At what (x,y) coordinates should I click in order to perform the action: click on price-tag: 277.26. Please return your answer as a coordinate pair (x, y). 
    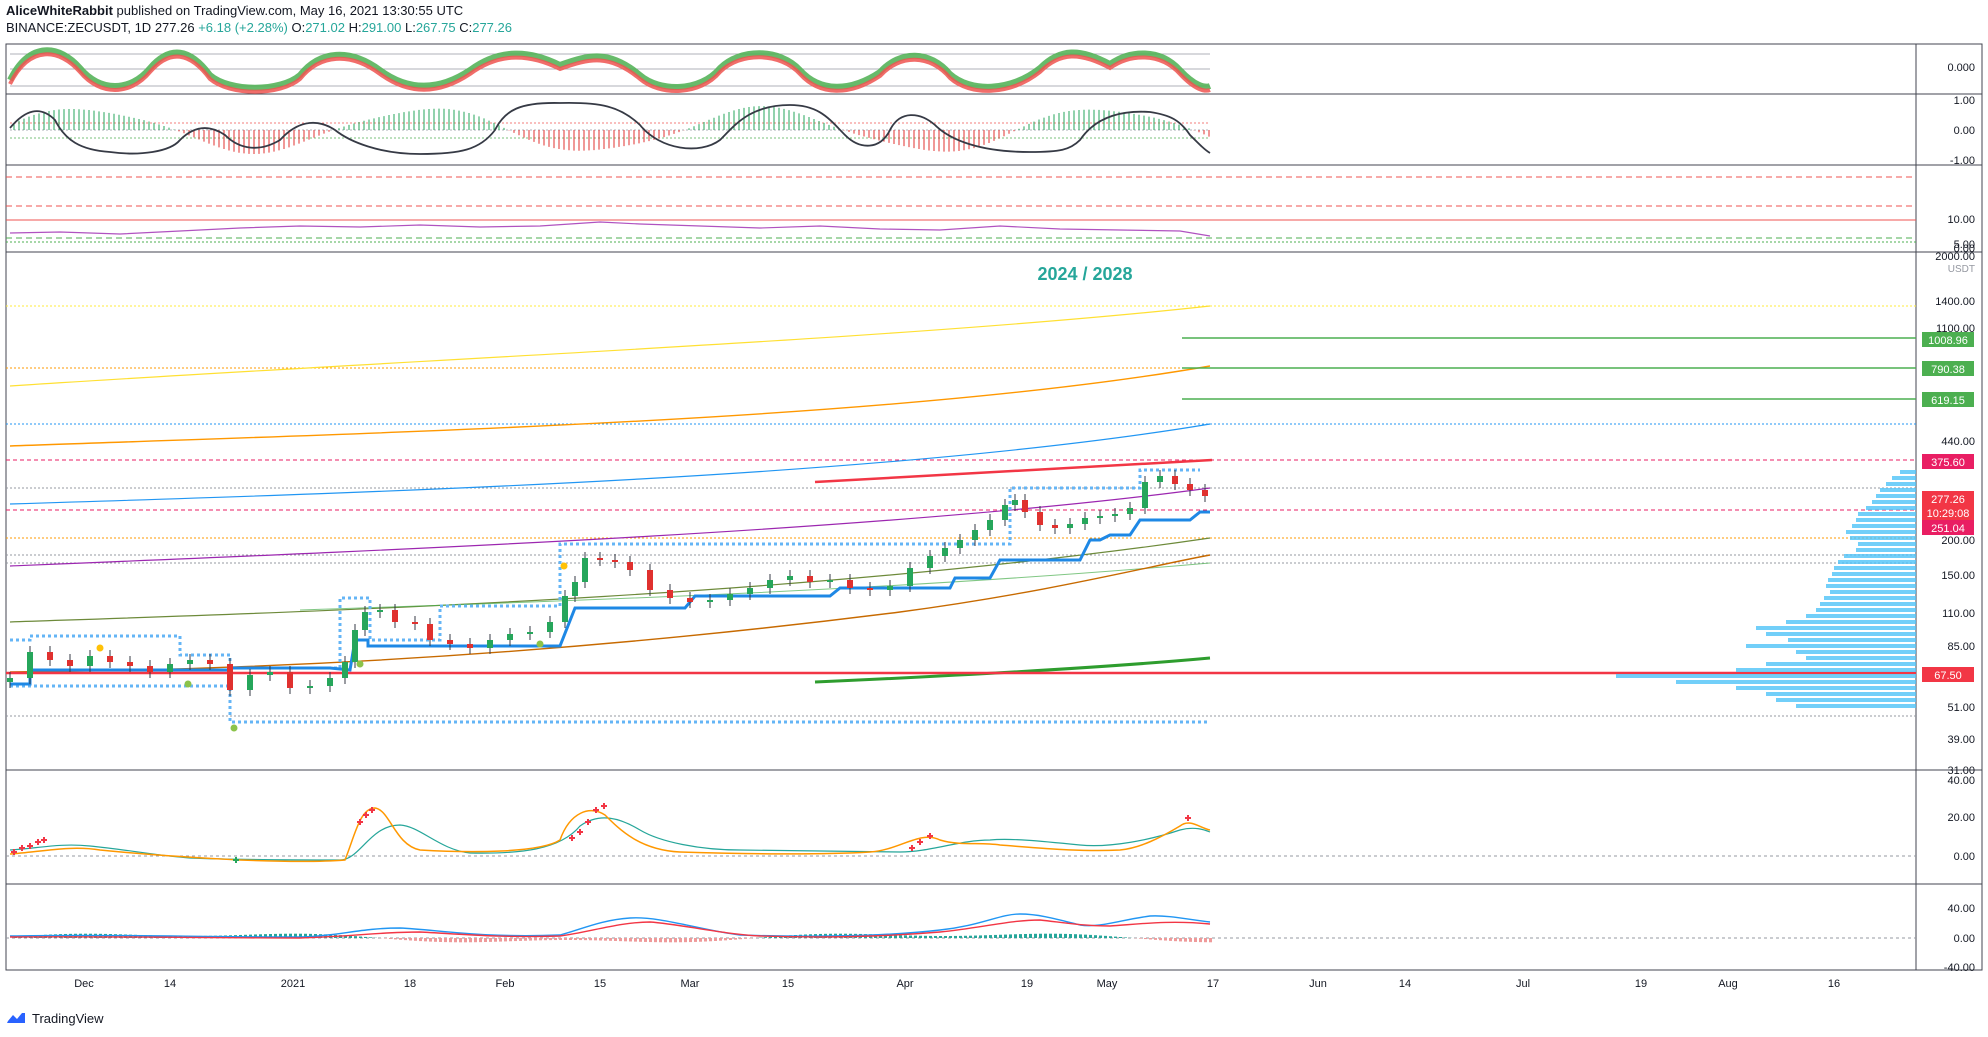
    Looking at the image, I should click on (1948, 498).